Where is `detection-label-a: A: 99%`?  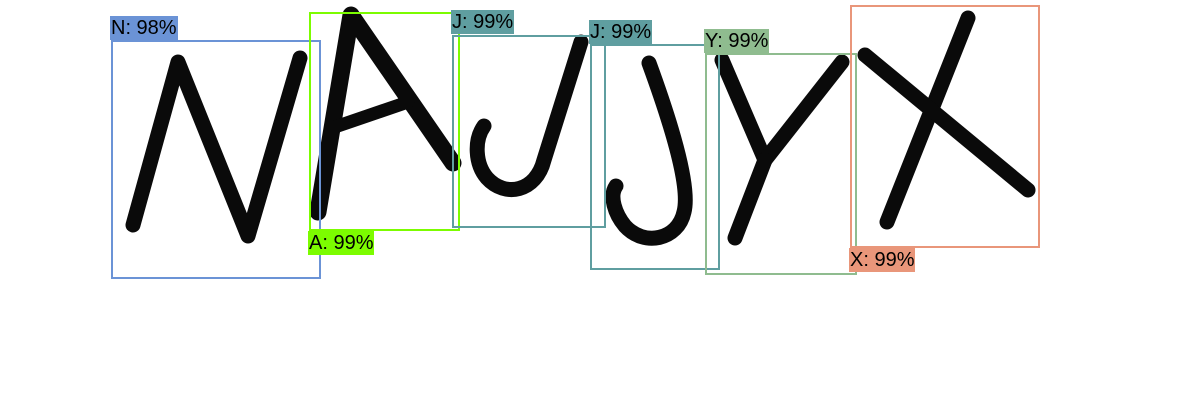
detection-label-a: A: 99% is located at coordinates (341, 243).